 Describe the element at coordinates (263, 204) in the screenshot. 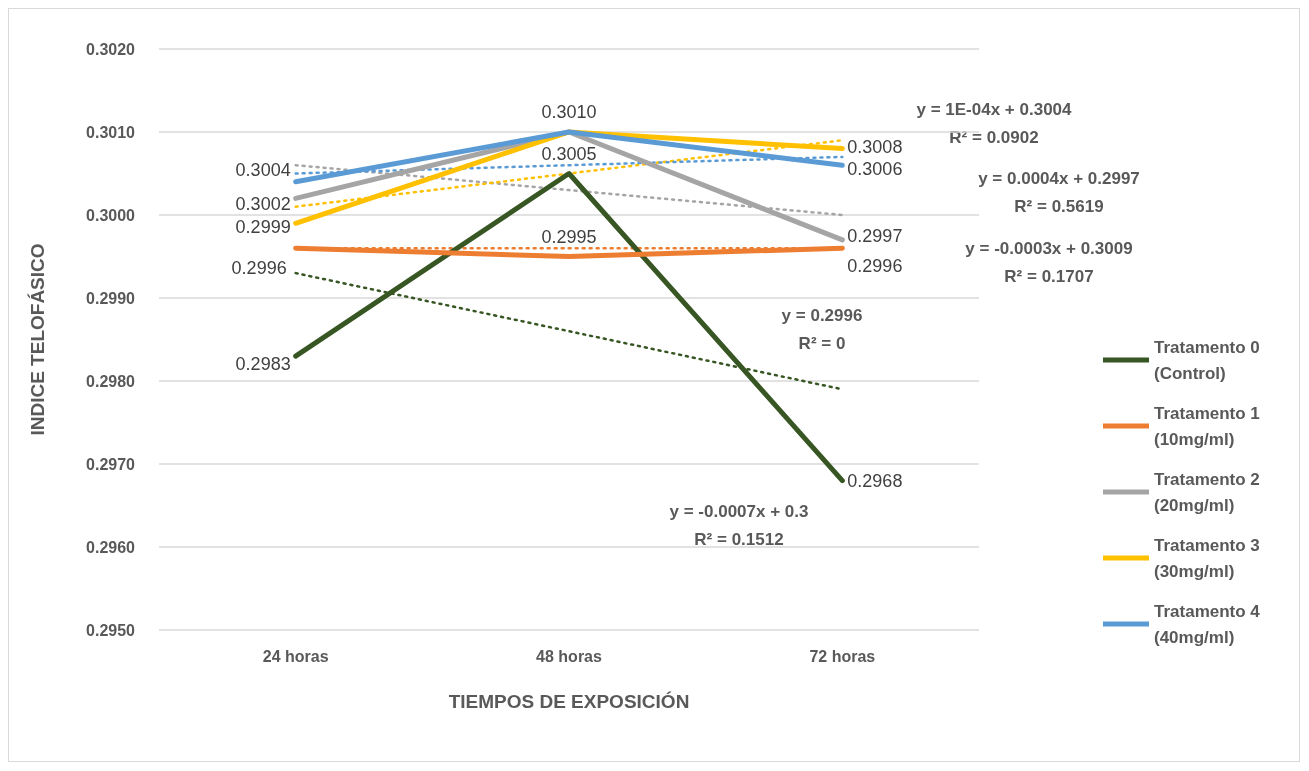

I see `data-label: 0.3002` at that location.